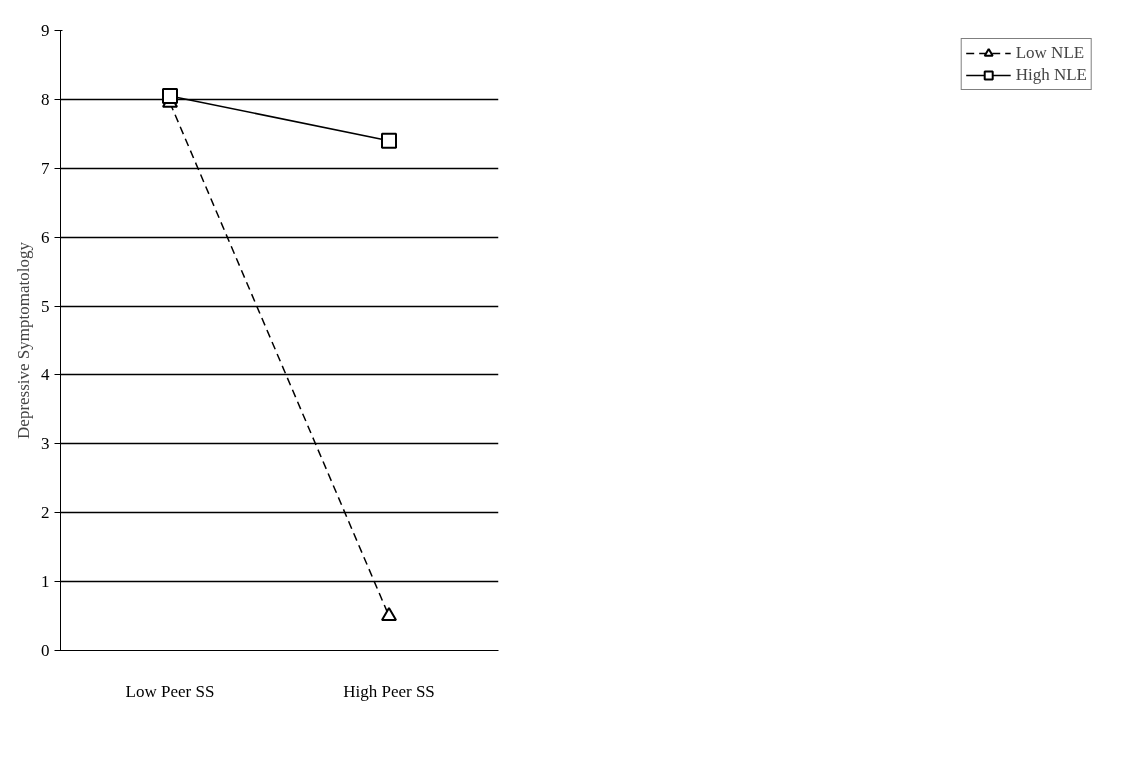 Image resolution: width=1132 pixels, height=761 pixels. What do you see at coordinates (45, 306) in the screenshot?
I see `y-tick-label: 5` at bounding box center [45, 306].